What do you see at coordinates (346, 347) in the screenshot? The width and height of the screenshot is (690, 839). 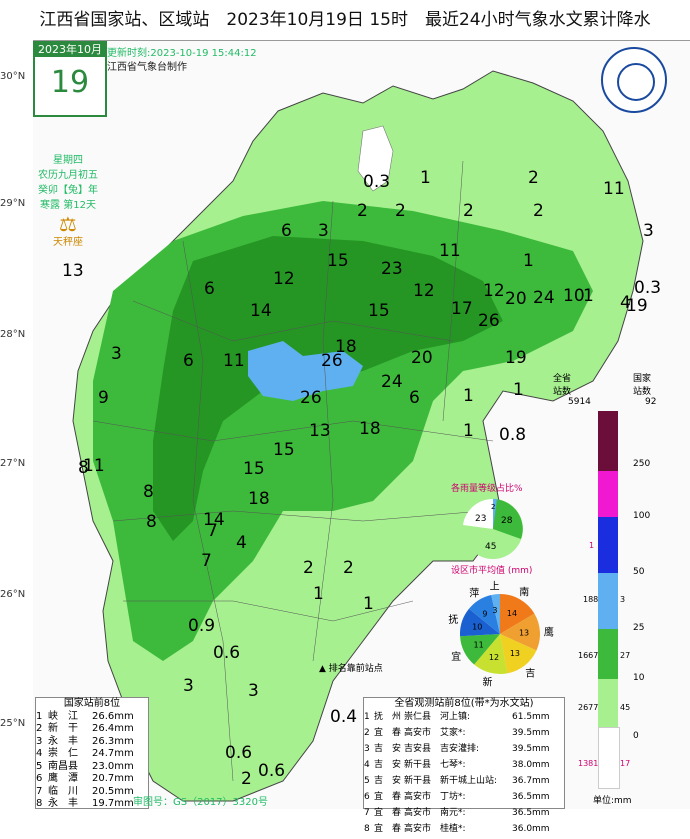 I see `rain-value: 18` at bounding box center [346, 347].